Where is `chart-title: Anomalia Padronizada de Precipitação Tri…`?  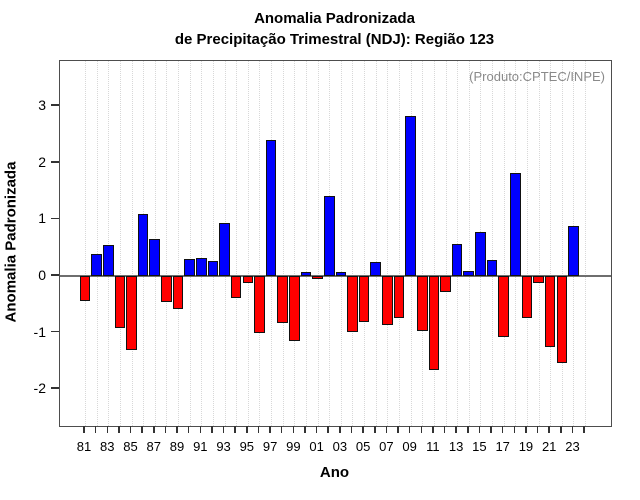 chart-title: Anomalia Padronizada de Precipitação Tri… is located at coordinates (334, 29).